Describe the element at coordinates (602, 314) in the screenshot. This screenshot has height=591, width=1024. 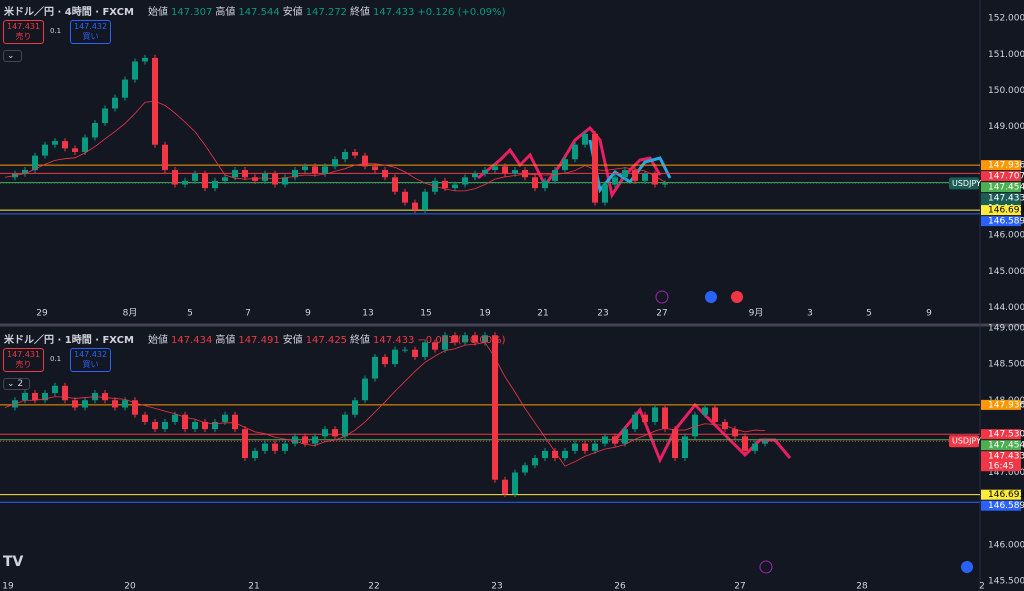
I see `x-tick-label: 23` at that location.